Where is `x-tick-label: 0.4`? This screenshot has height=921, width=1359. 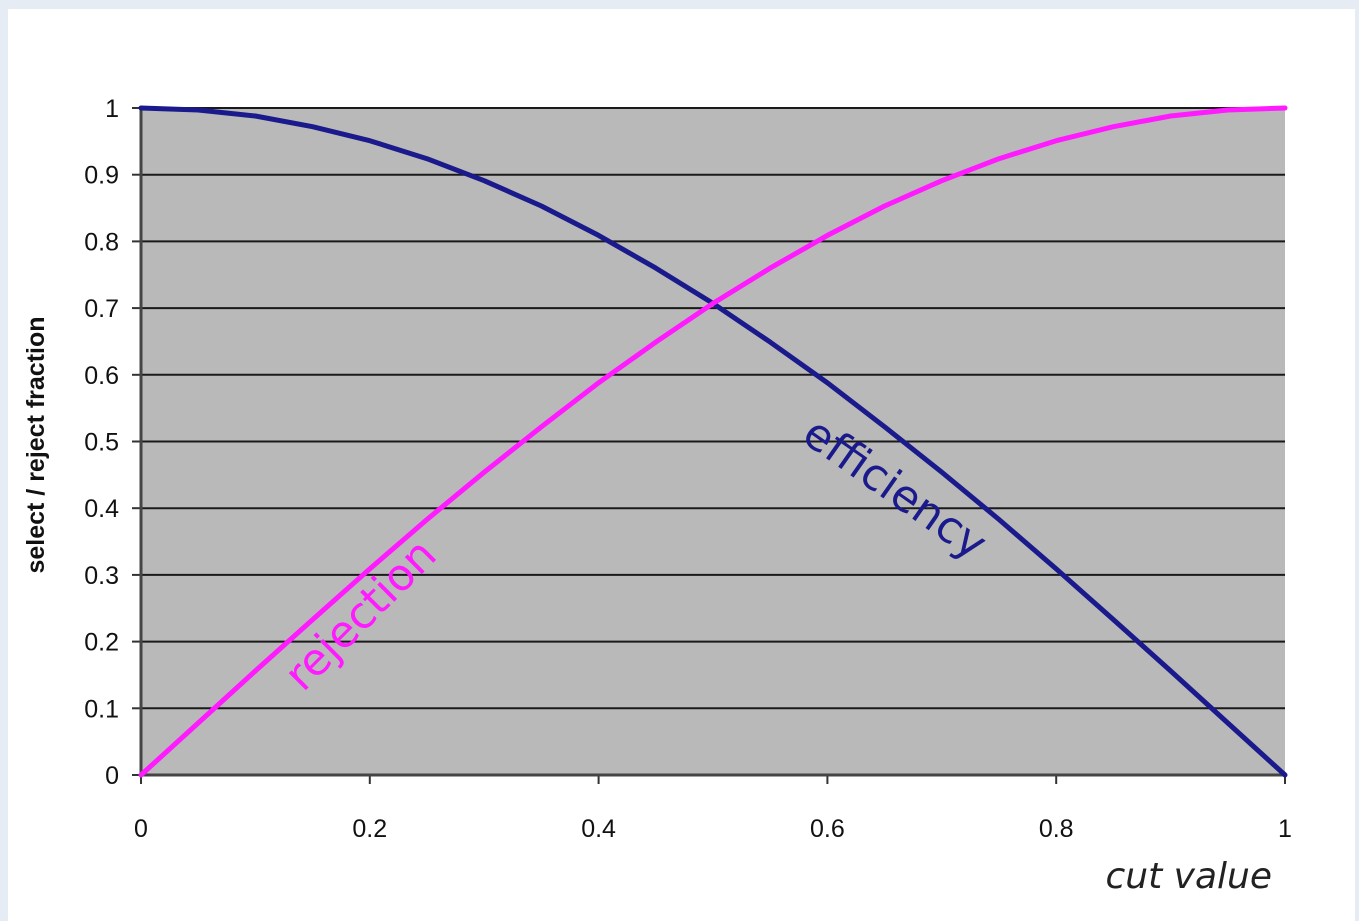
x-tick-label: 0.4 is located at coordinates (598, 829).